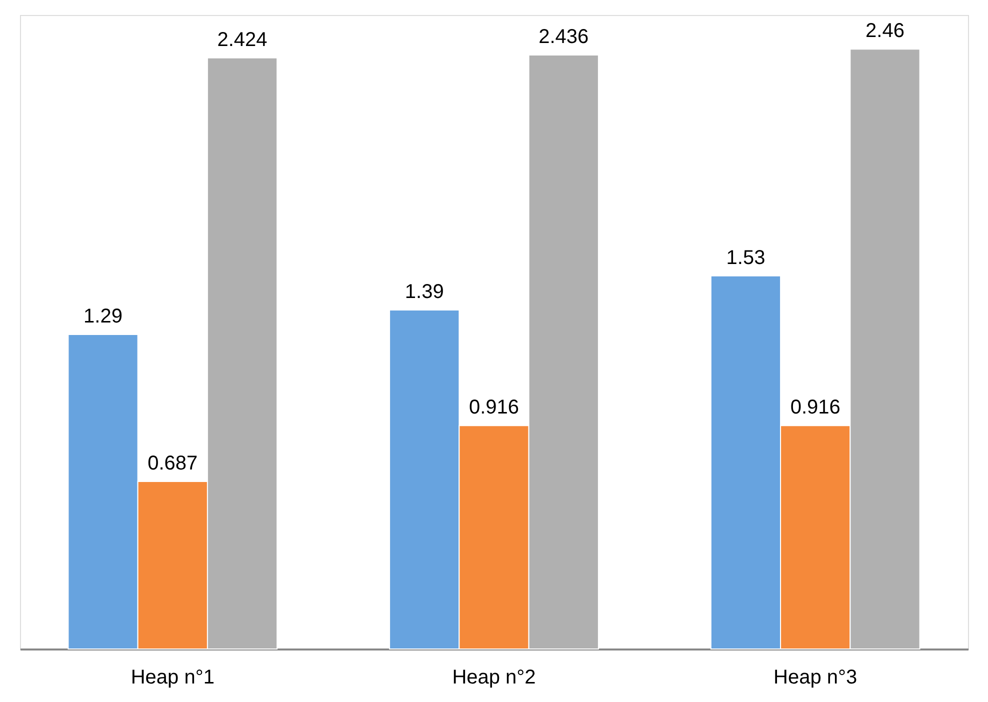 This screenshot has width=988, height=702. What do you see at coordinates (816, 677) in the screenshot?
I see `x-tick-label: Heap n°3` at bounding box center [816, 677].